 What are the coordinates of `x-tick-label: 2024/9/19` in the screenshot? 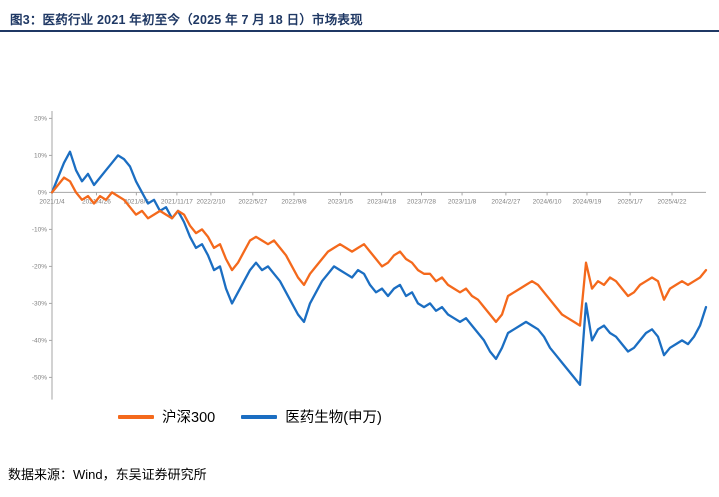 It's located at (587, 201).